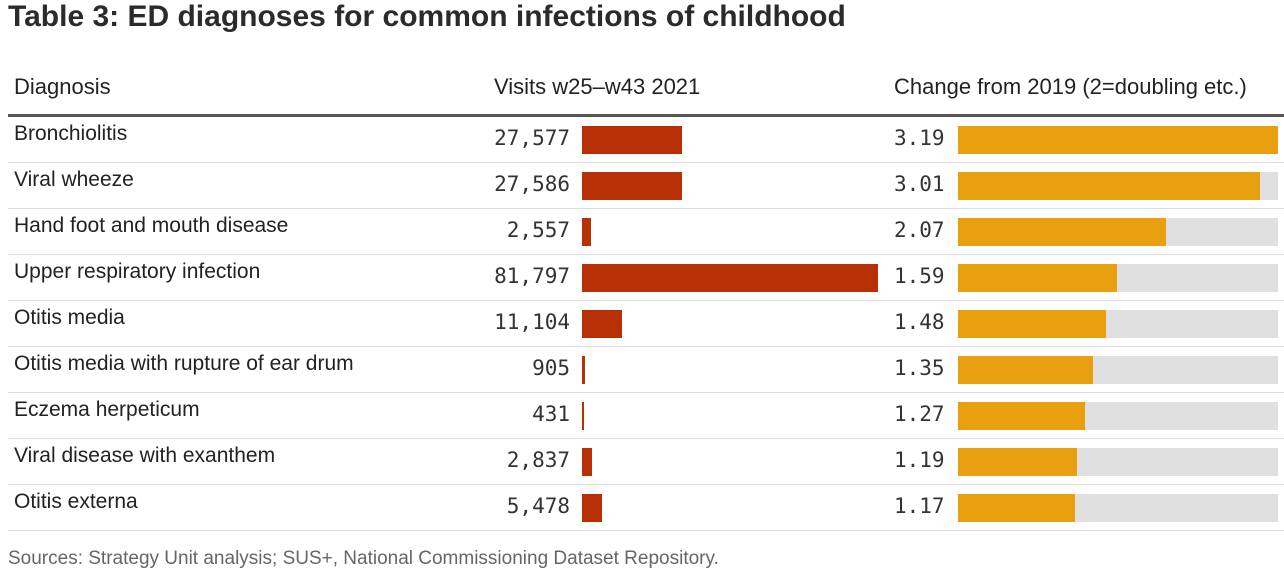  What do you see at coordinates (538, 506) in the screenshot?
I see `visits-value: 5,478` at bounding box center [538, 506].